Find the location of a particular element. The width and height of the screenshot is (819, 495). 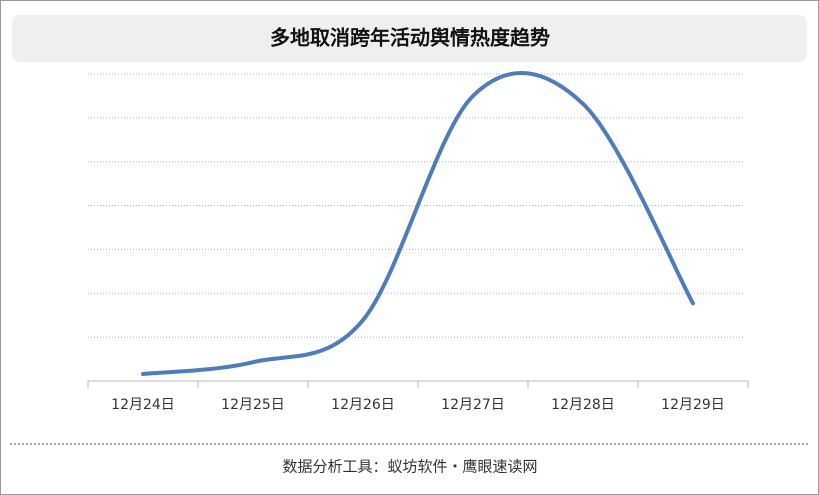

x-tick-label: 12月26日 is located at coordinates (363, 405).